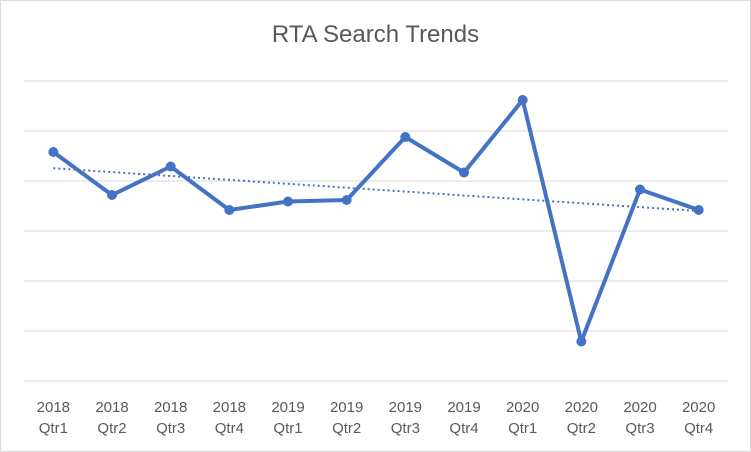  Describe the element at coordinates (287, 418) in the screenshot. I see `x-tick-label: 2019 Qtr1` at that location.